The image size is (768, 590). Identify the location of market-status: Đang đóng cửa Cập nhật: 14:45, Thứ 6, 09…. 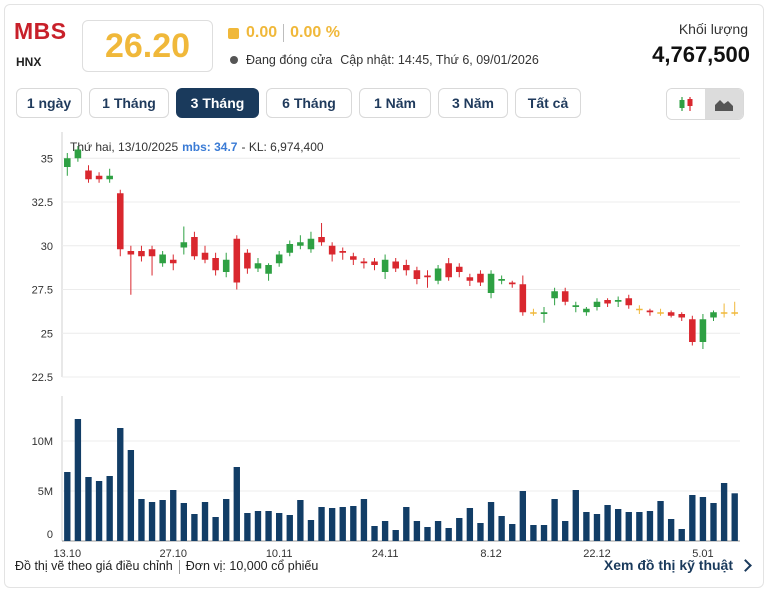
(383, 60).